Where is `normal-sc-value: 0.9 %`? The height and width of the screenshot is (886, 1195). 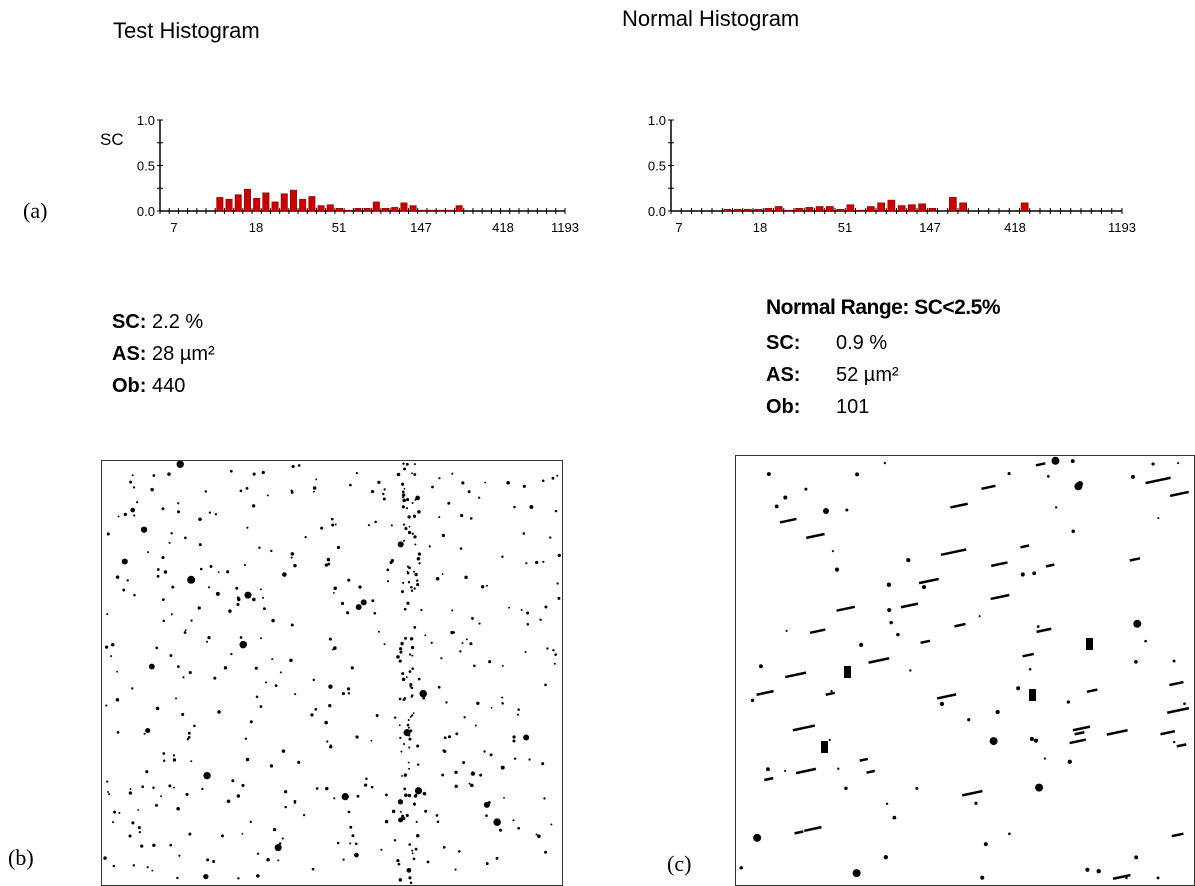 normal-sc-value: 0.9 % is located at coordinates (862, 343).